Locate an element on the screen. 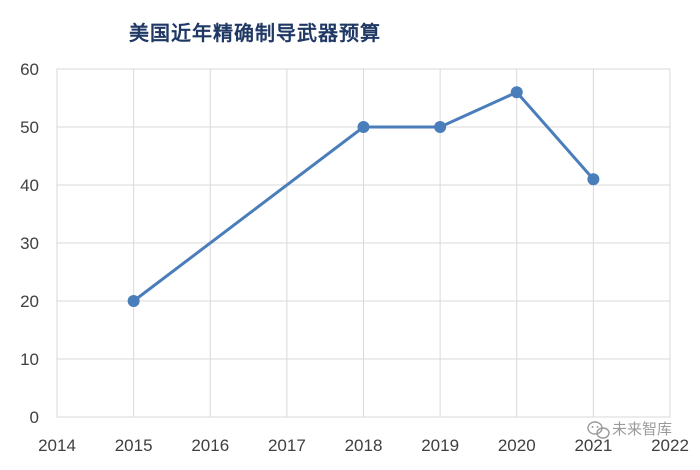  x-tick-label: 2016 is located at coordinates (210, 445).